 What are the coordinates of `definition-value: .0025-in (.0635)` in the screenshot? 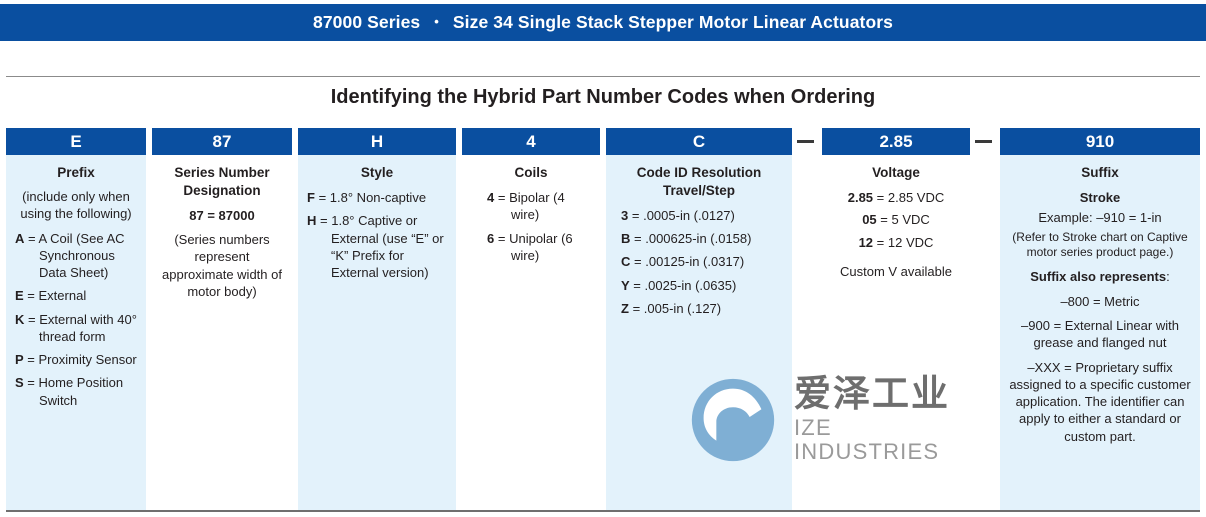 It's located at (690, 285).